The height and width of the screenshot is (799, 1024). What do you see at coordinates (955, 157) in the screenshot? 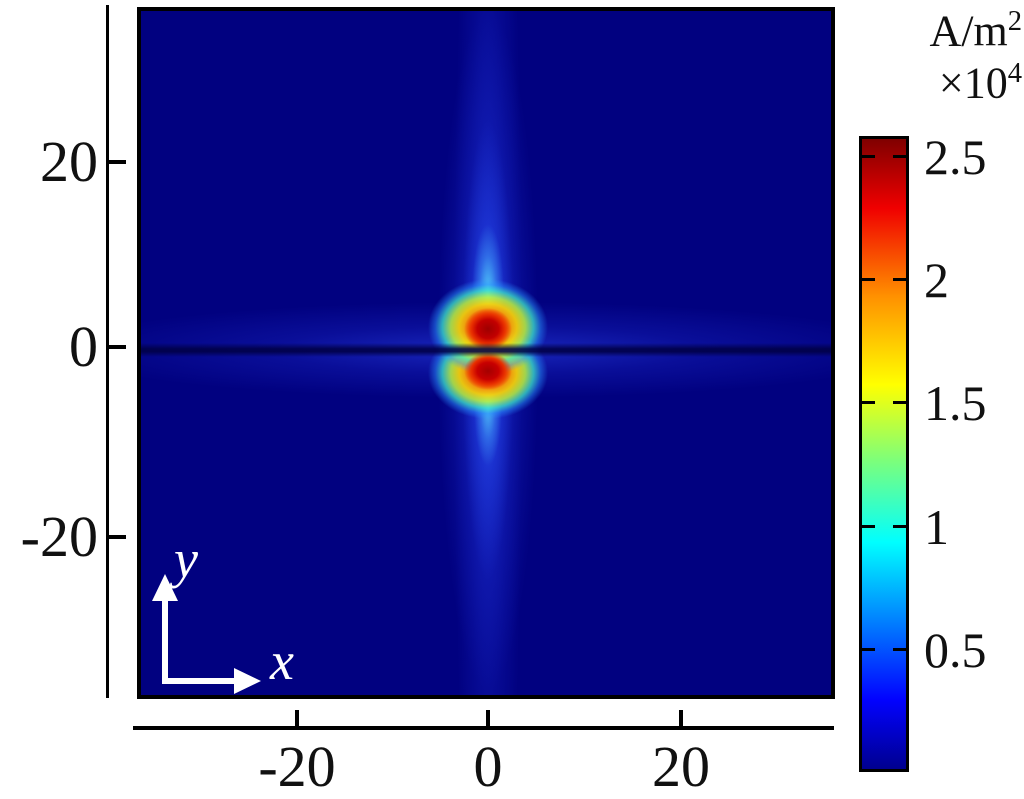
I see `colorbar-label-2p5: 2.5` at bounding box center [955, 157].